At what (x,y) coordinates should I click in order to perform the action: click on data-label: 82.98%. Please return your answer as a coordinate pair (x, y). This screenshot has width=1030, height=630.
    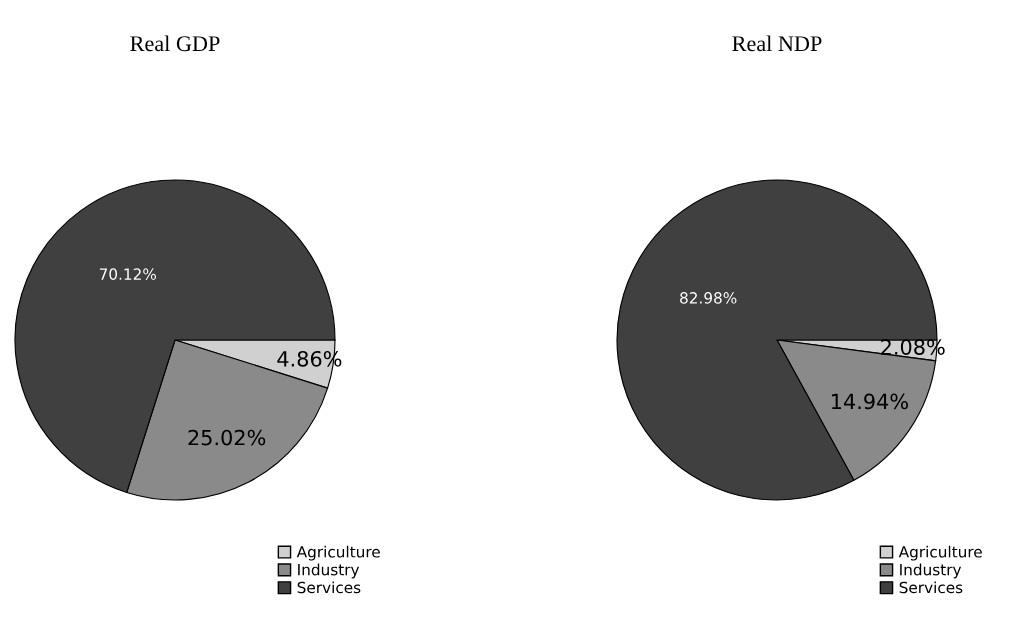
    Looking at the image, I should click on (708, 298).